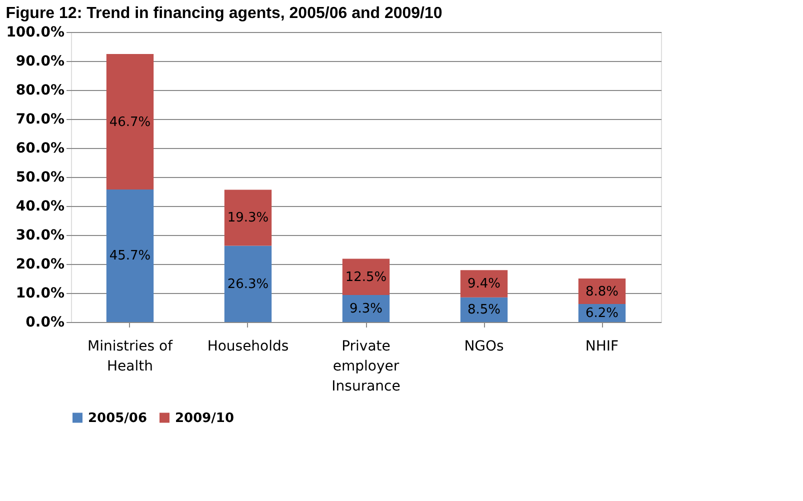 This screenshot has width=803, height=501. I want to click on x-tick-label: NHIF, so click(602, 346).